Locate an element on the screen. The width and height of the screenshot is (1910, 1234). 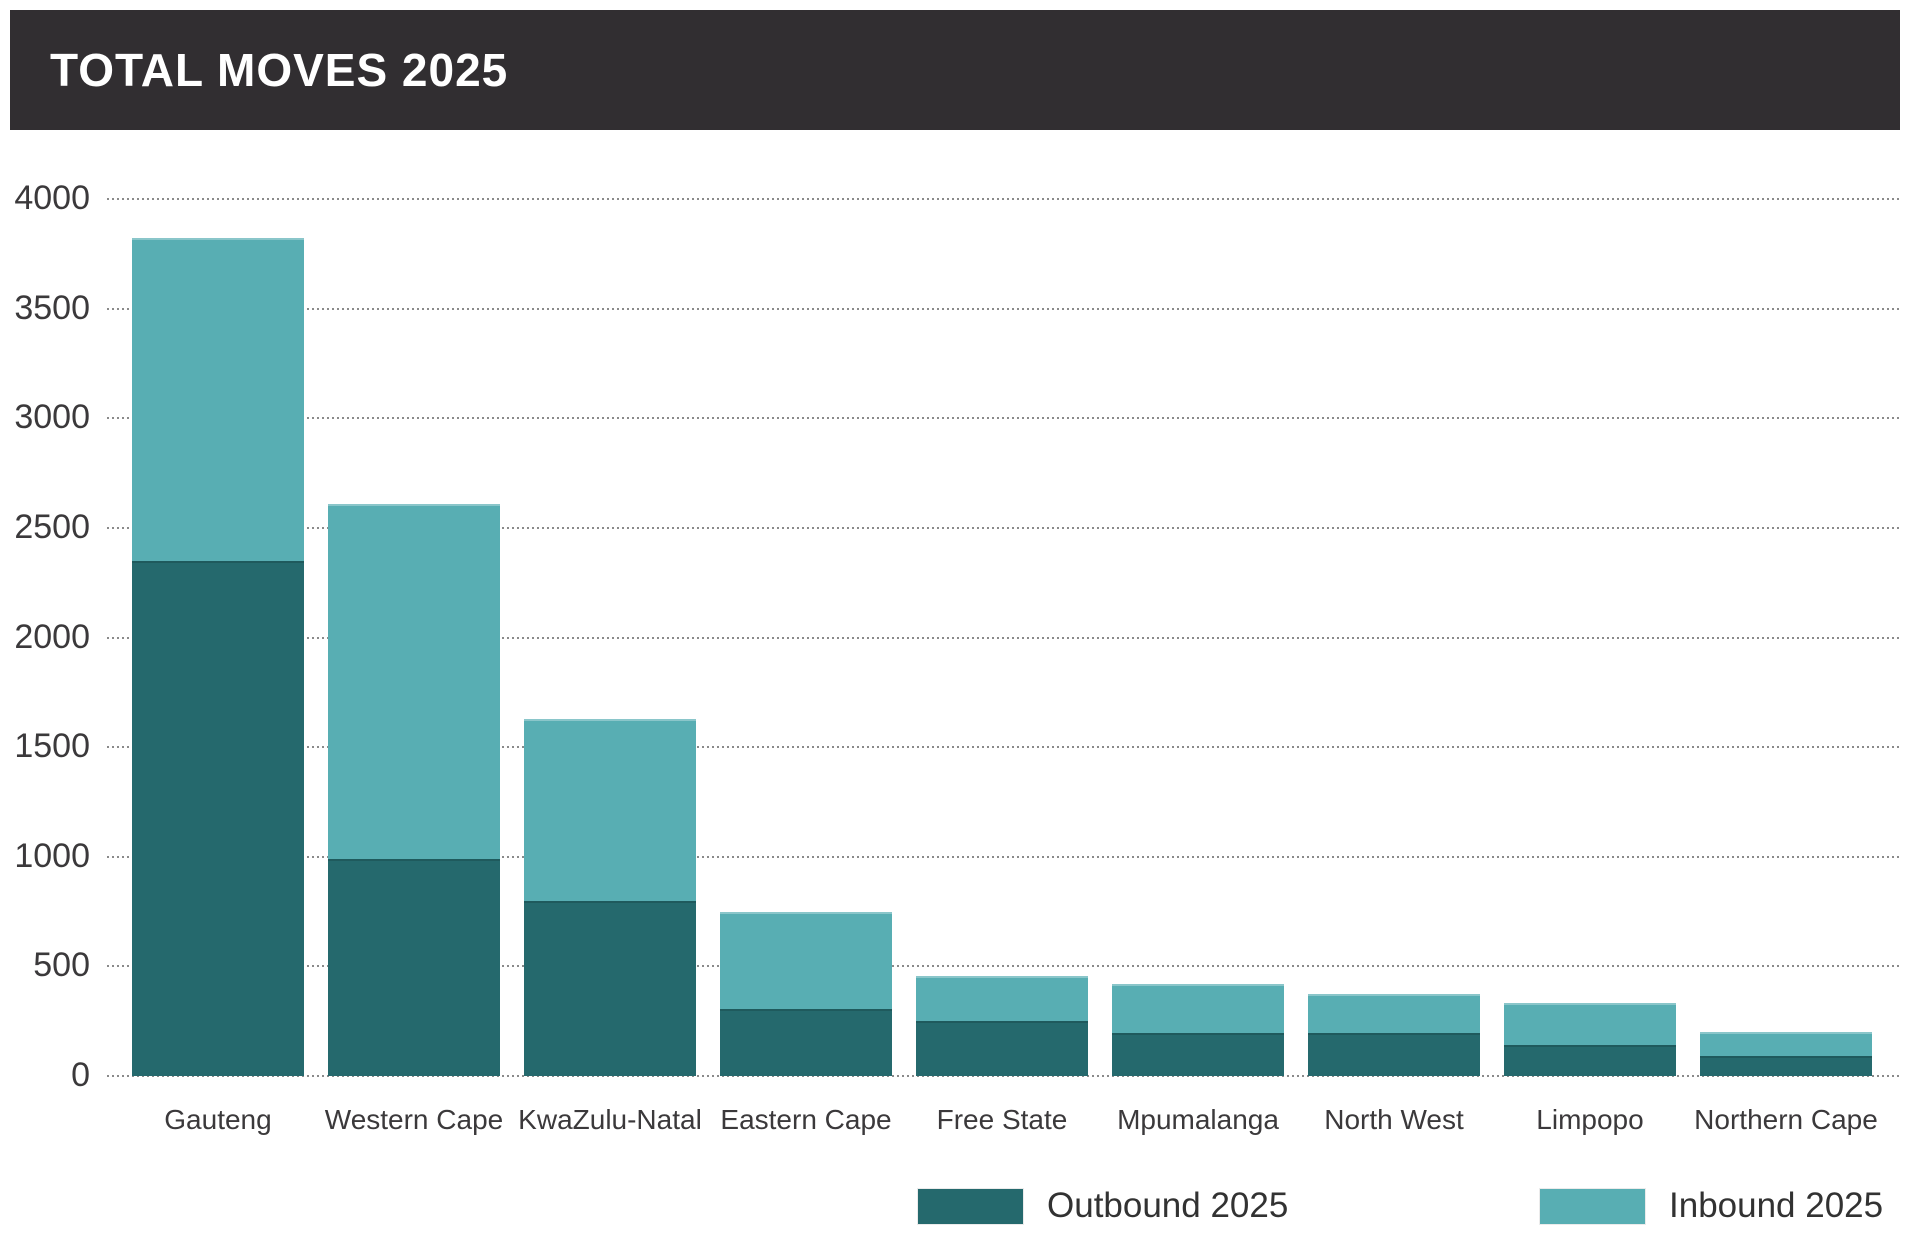
bar-segment-outbound-mpumalanga is located at coordinates (1198, 1054).